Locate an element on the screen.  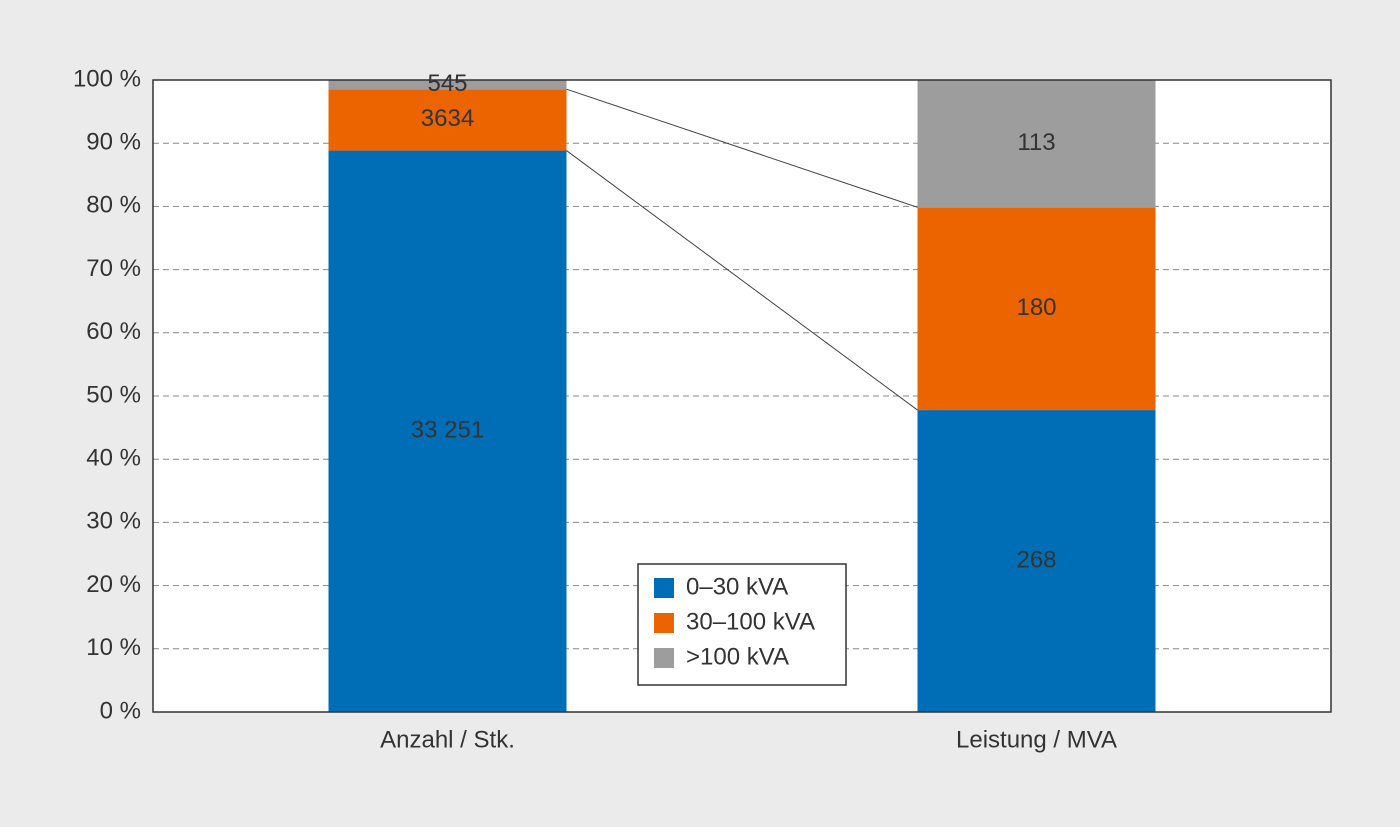
legend-label: >100 kVA is located at coordinates (737, 656).